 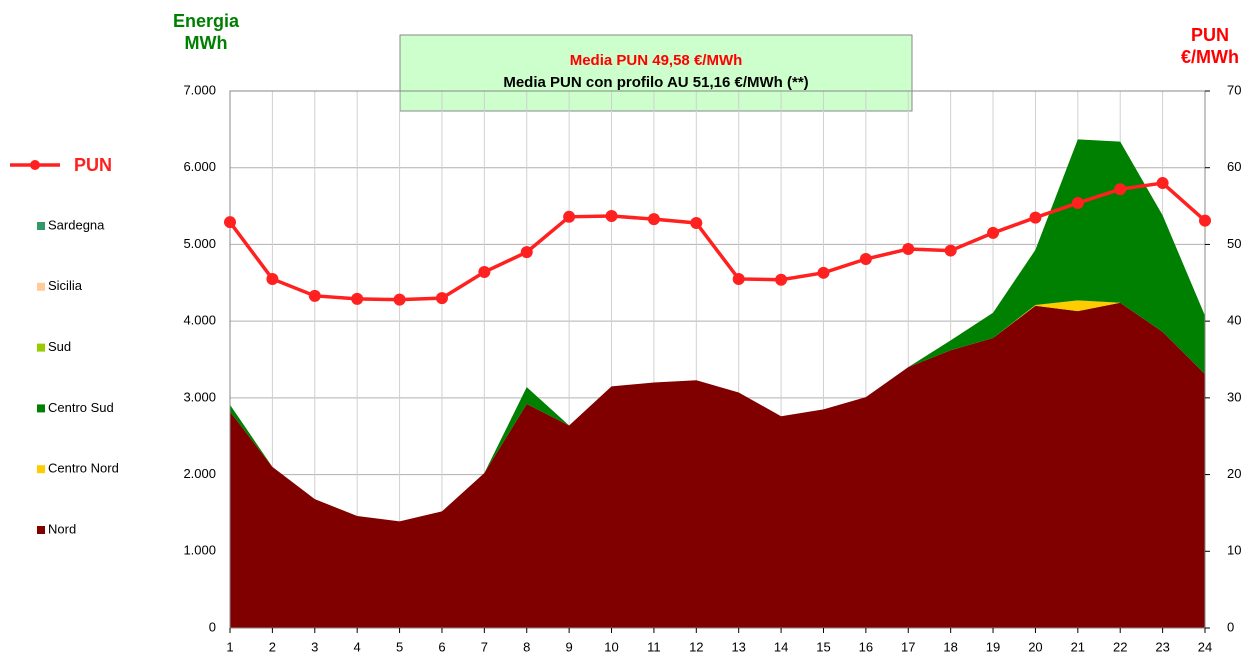 What do you see at coordinates (738, 646) in the screenshot?
I see `x-tick-label: 13` at bounding box center [738, 646].